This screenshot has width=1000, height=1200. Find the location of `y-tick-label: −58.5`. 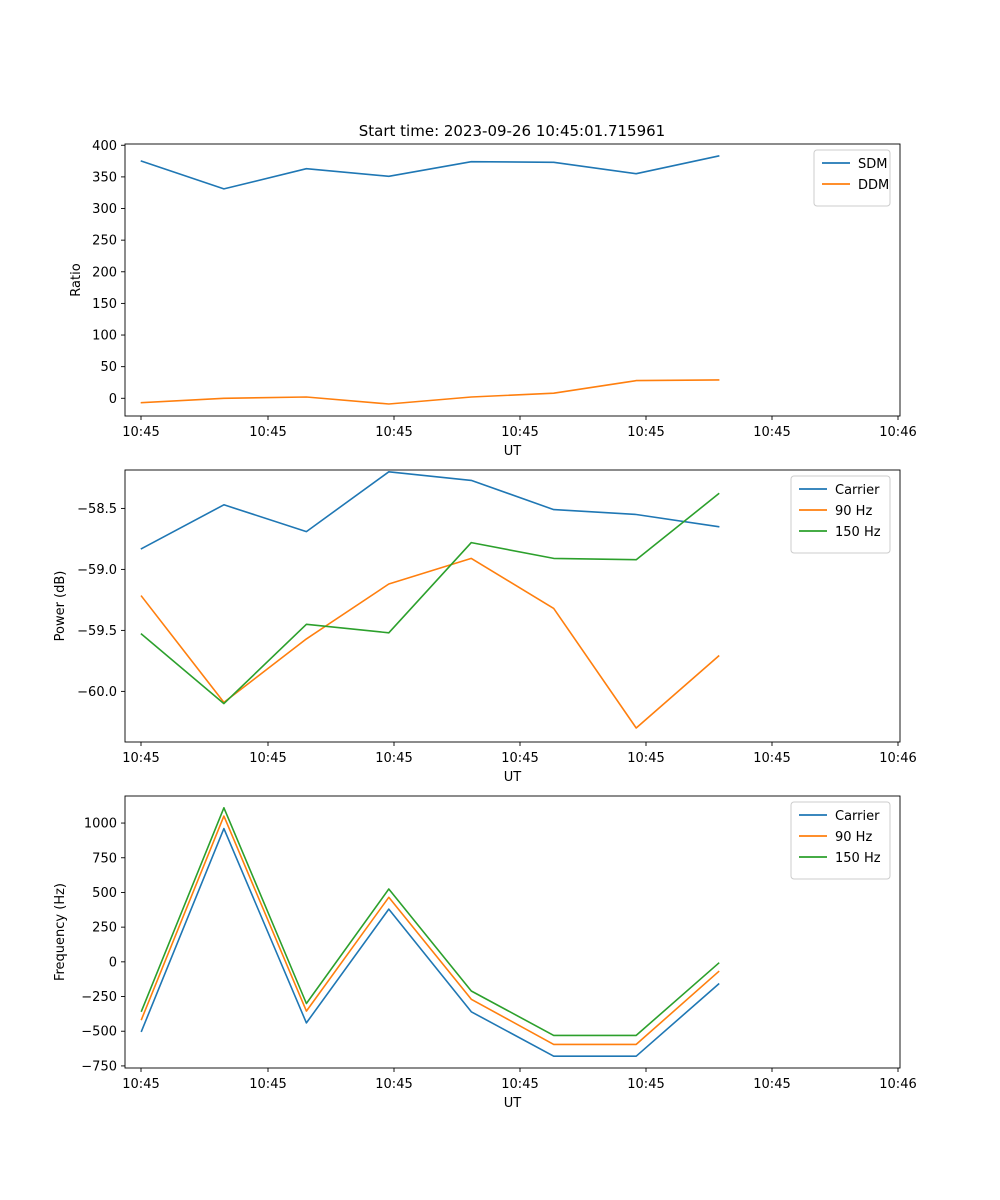

y-tick-label: −58.5 is located at coordinates (97, 509).